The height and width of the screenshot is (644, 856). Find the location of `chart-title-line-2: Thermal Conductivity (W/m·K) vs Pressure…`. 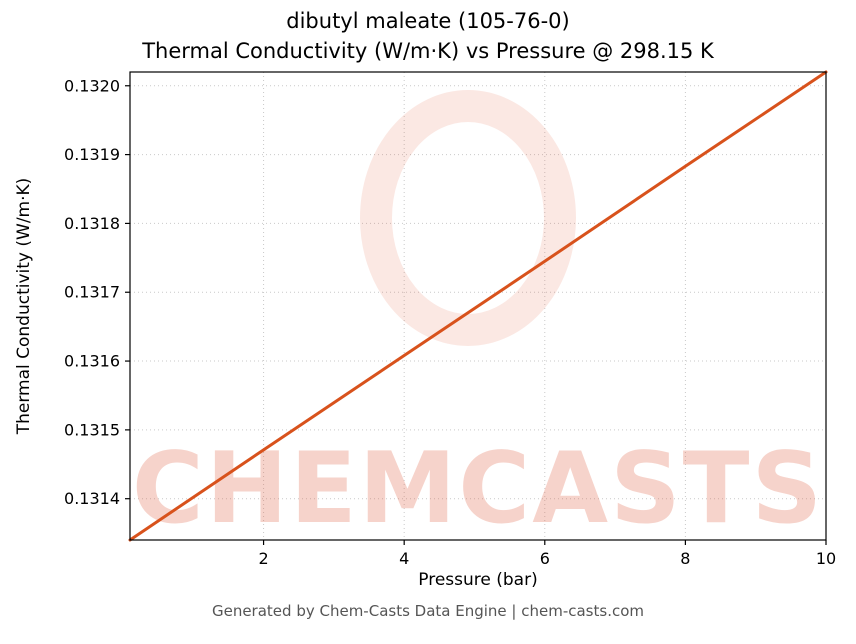

chart-title-line-2: Thermal Conductivity (W/m·K) vs Pressure… is located at coordinates (428, 51).